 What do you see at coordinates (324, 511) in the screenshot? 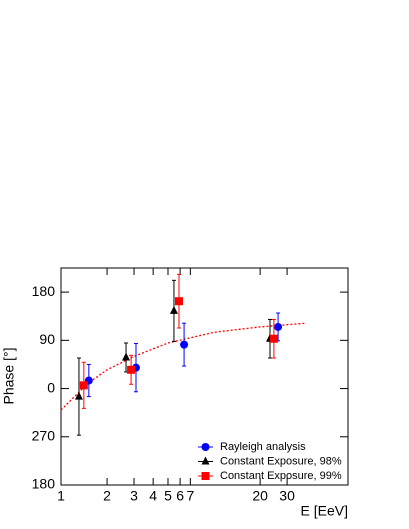
I see `x-axis-label: E [EeV]` at bounding box center [324, 511].